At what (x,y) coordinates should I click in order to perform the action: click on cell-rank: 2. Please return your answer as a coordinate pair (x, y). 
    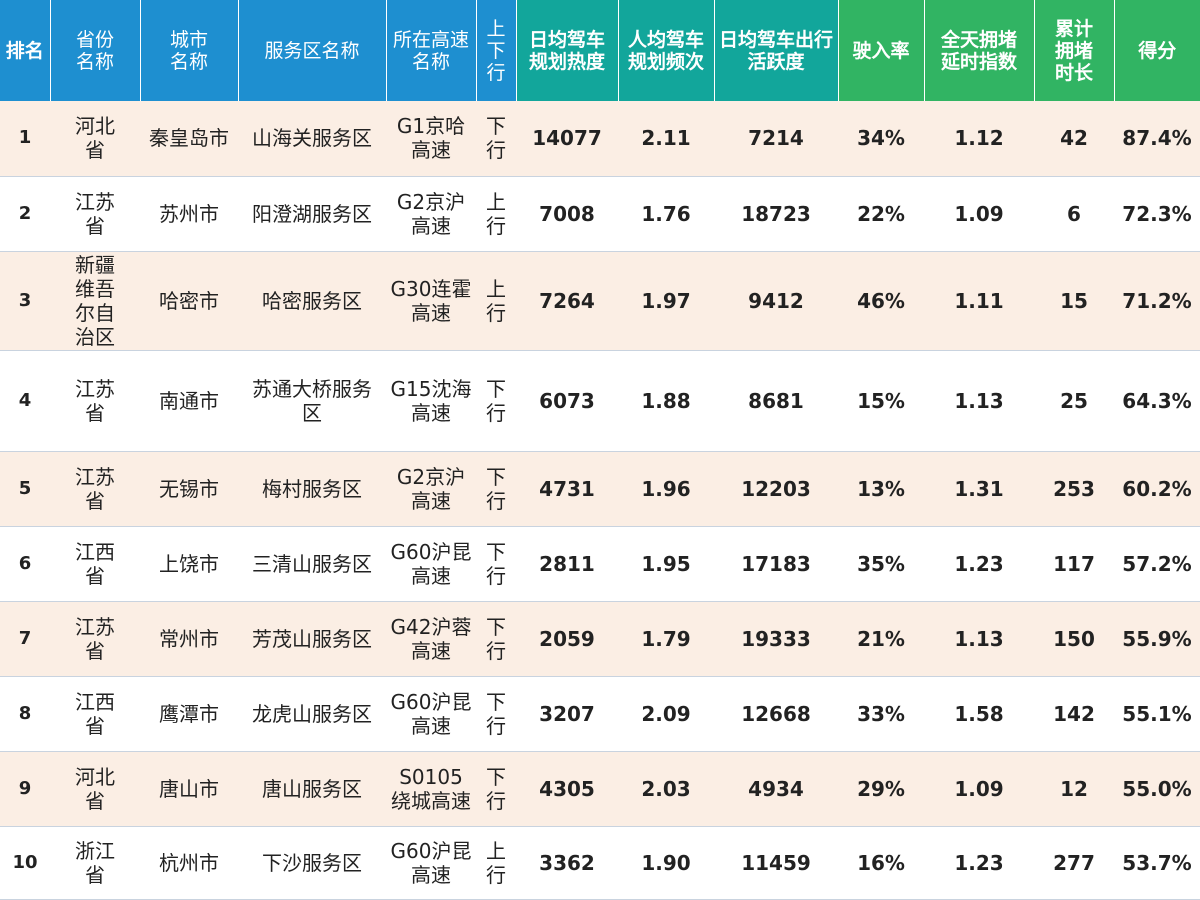
    Looking at the image, I should click on (25, 214).